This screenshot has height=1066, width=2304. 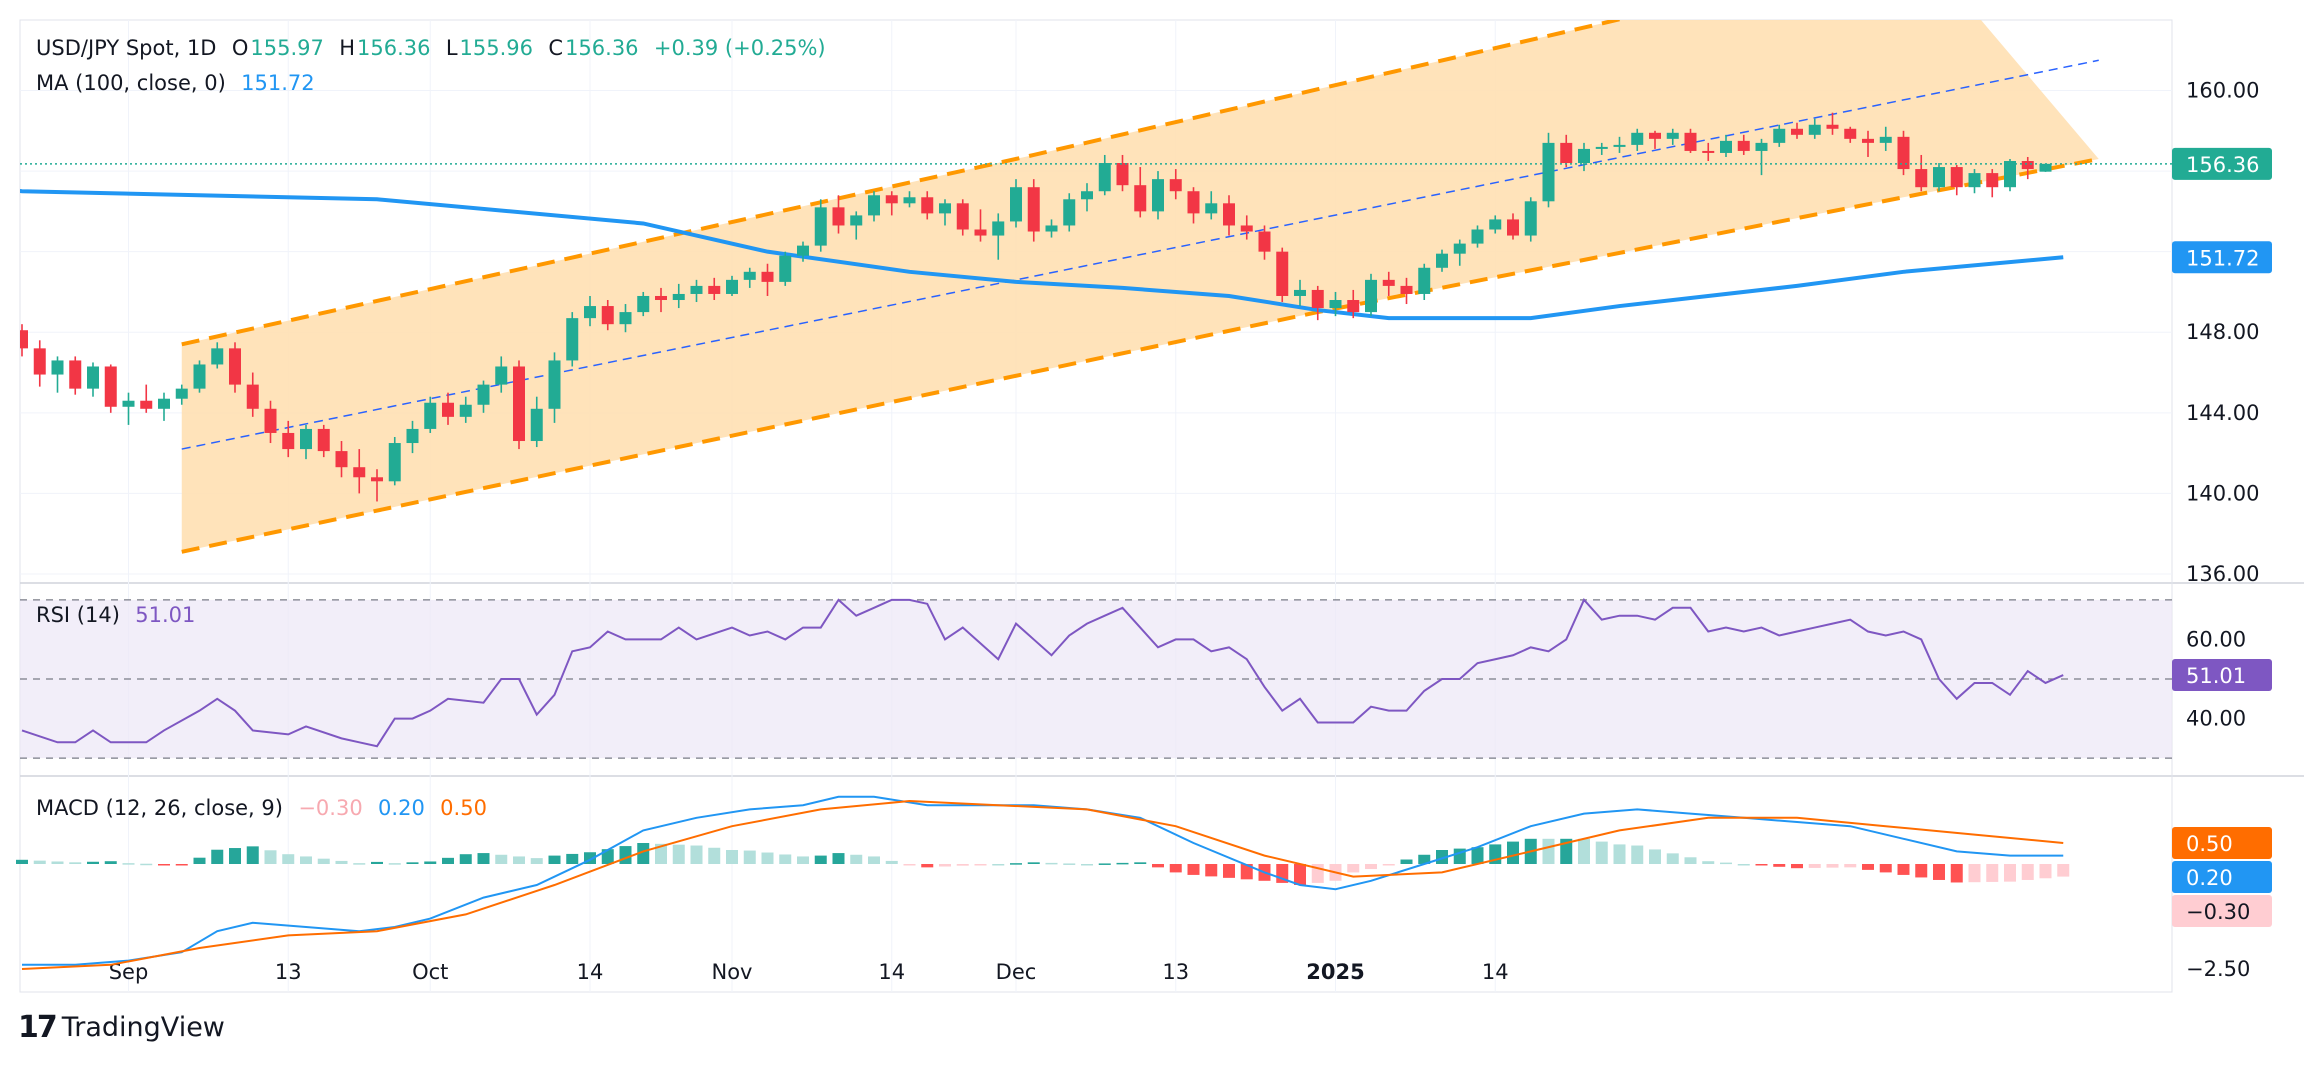 I want to click on macd-line, so click(x=1043, y=880).